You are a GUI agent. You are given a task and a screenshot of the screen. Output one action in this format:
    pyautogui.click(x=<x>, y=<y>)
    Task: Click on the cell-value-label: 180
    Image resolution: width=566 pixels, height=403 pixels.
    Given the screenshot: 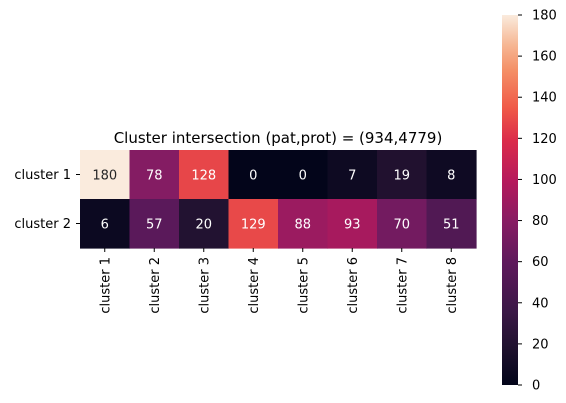 What is the action you would take?
    pyautogui.click(x=104, y=176)
    